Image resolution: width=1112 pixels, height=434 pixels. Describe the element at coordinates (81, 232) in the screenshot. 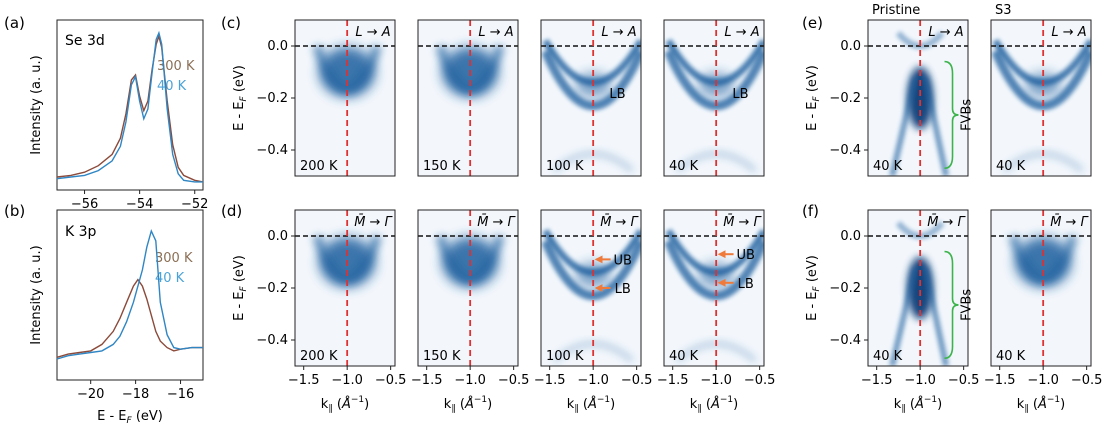

I see `chart-b-title: K 3p` at that location.